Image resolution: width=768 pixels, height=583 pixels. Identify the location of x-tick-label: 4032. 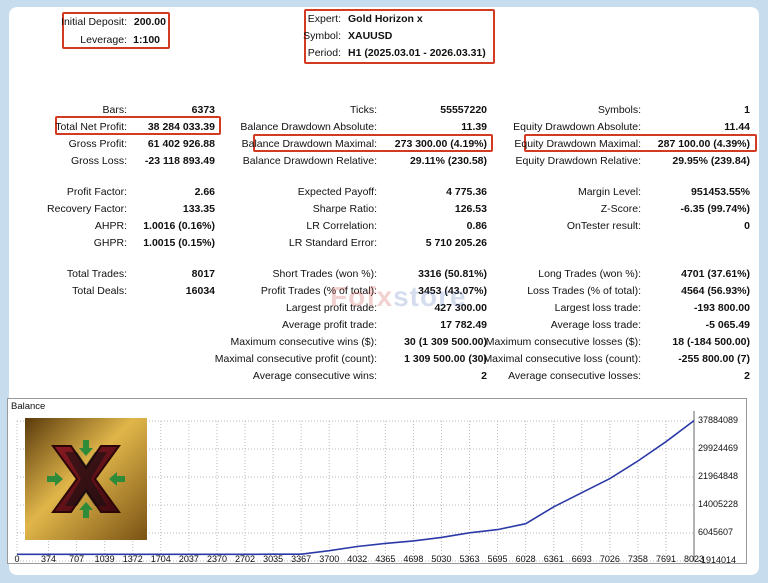
(357, 559).